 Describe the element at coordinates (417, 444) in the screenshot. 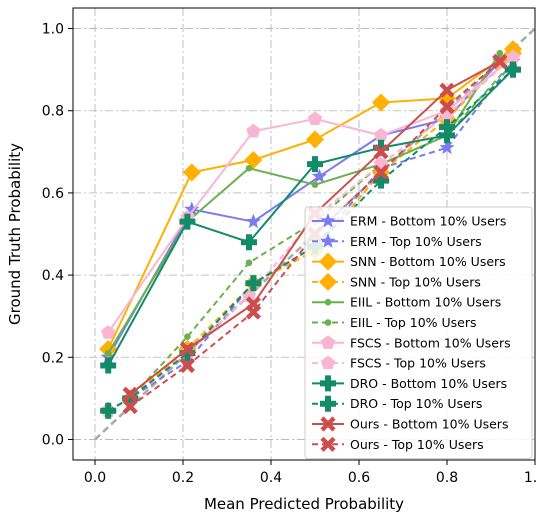

I see `legend-label: Ours - Top 10% Users` at that location.